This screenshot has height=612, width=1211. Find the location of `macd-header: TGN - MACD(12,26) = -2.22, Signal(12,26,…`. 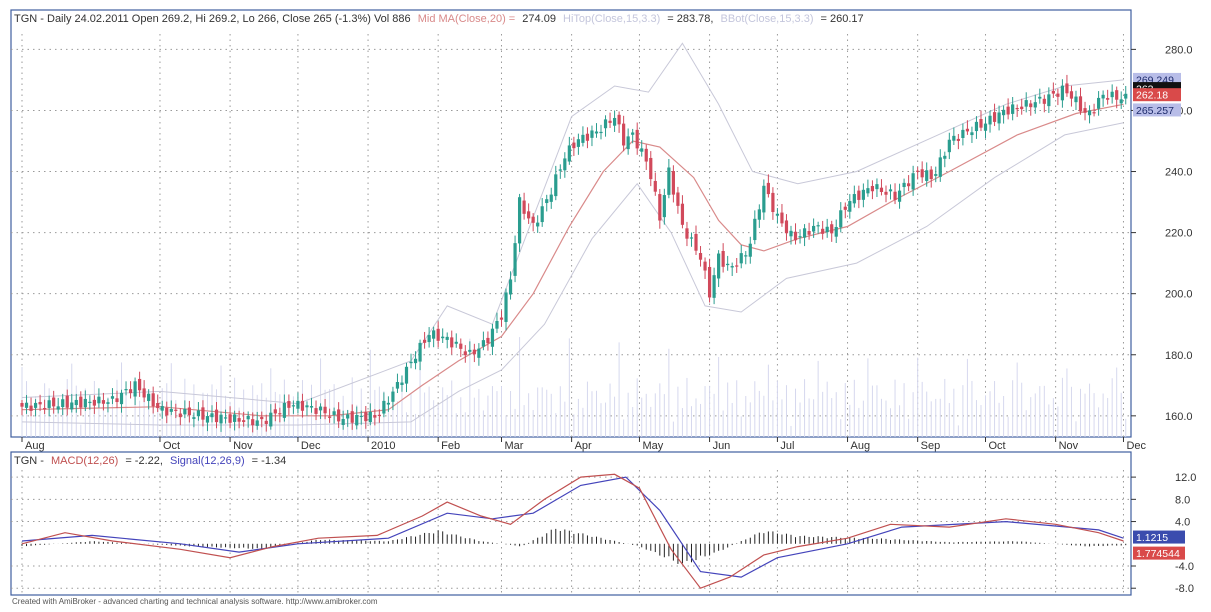

macd-header: TGN - MACD(12,26) = -2.22, Signal(12,26,… is located at coordinates (150, 461).